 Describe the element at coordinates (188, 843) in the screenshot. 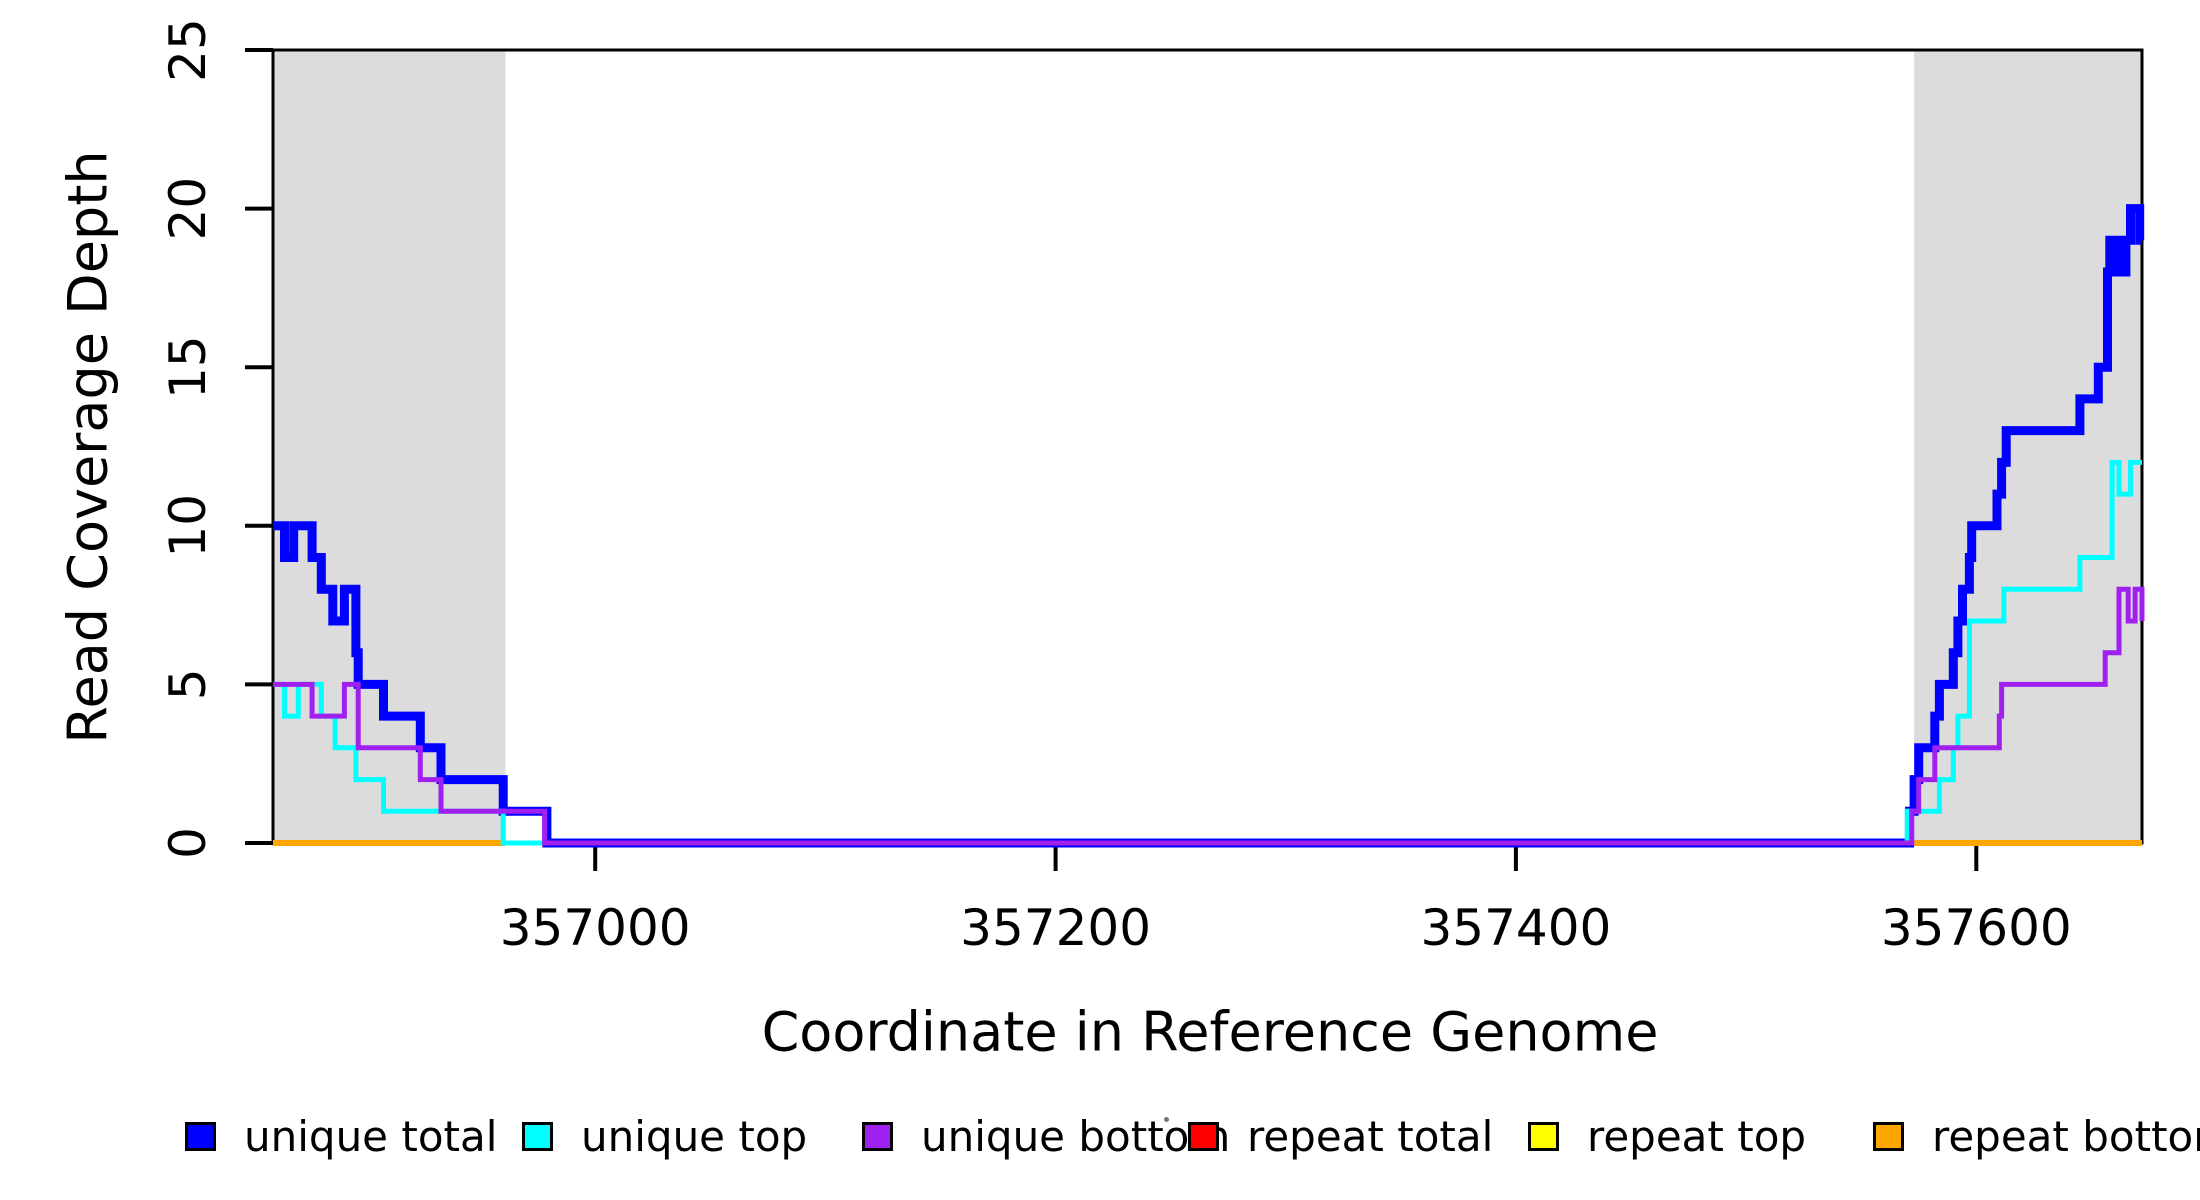

I see `y-tick-label: 0` at that location.